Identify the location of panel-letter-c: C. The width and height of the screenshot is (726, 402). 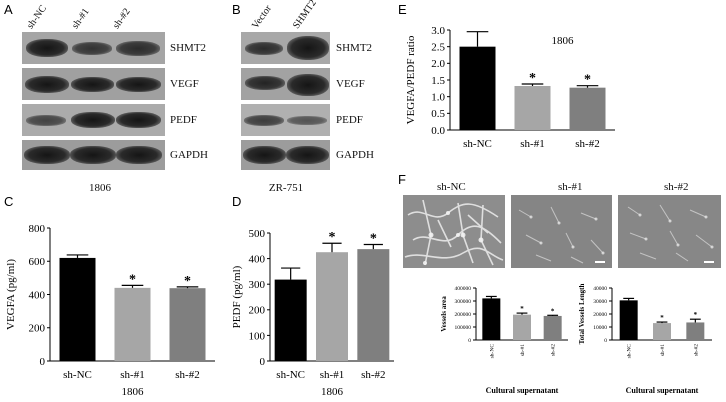
(9, 201).